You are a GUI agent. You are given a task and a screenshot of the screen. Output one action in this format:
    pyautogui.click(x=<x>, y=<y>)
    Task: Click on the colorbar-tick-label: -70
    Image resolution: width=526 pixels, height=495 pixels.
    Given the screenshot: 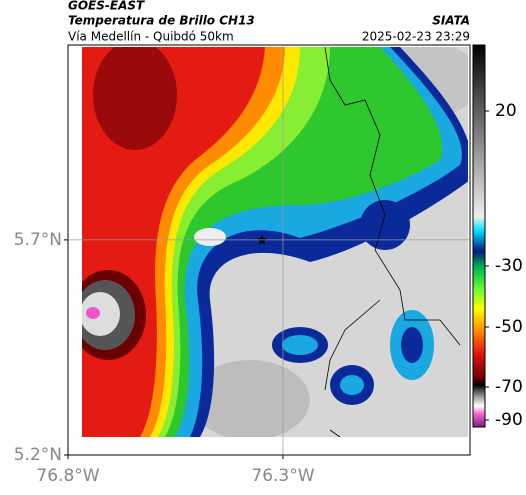 What is the action you would take?
    pyautogui.click(x=509, y=387)
    